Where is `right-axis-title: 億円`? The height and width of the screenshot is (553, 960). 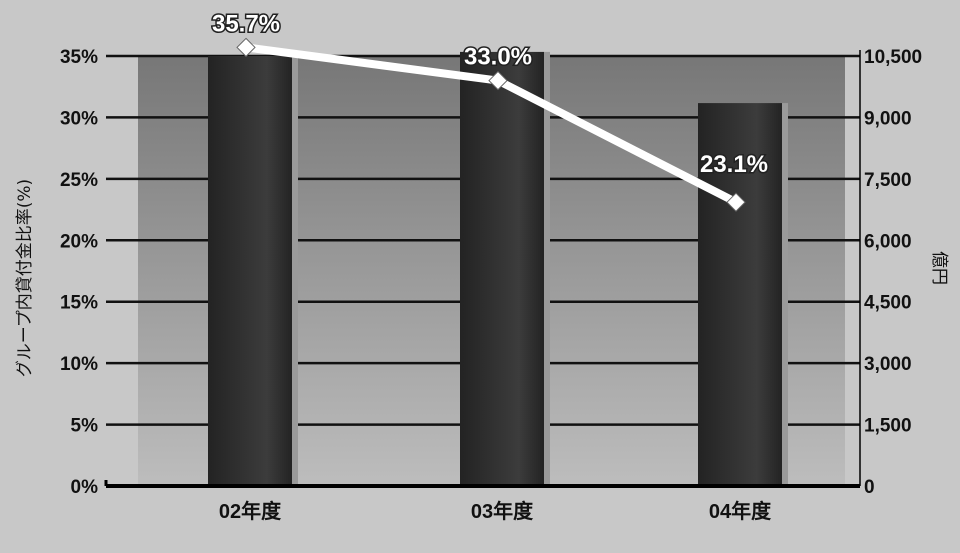 right-axis-title: 億円 is located at coordinates (939, 268).